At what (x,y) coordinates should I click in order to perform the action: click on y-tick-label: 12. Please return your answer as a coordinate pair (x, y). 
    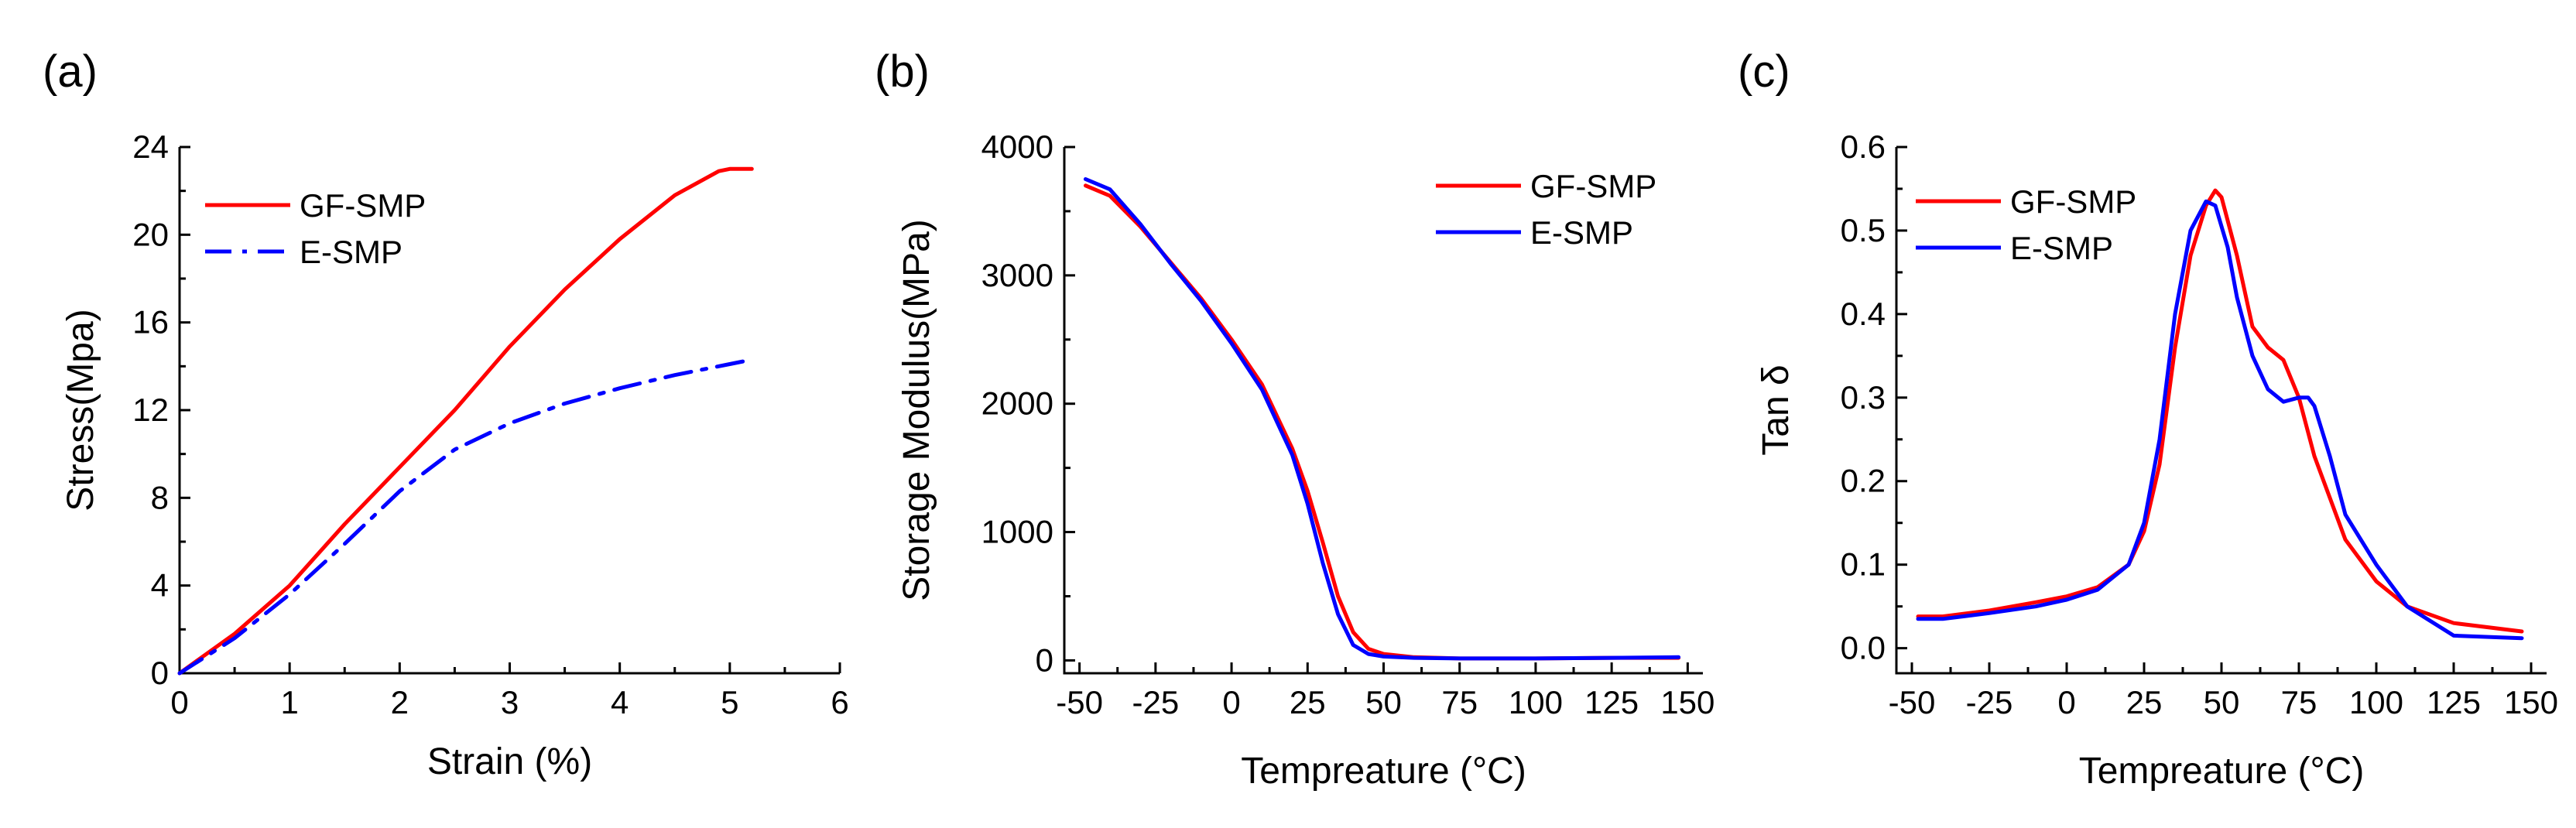
    Looking at the image, I should click on (150, 410).